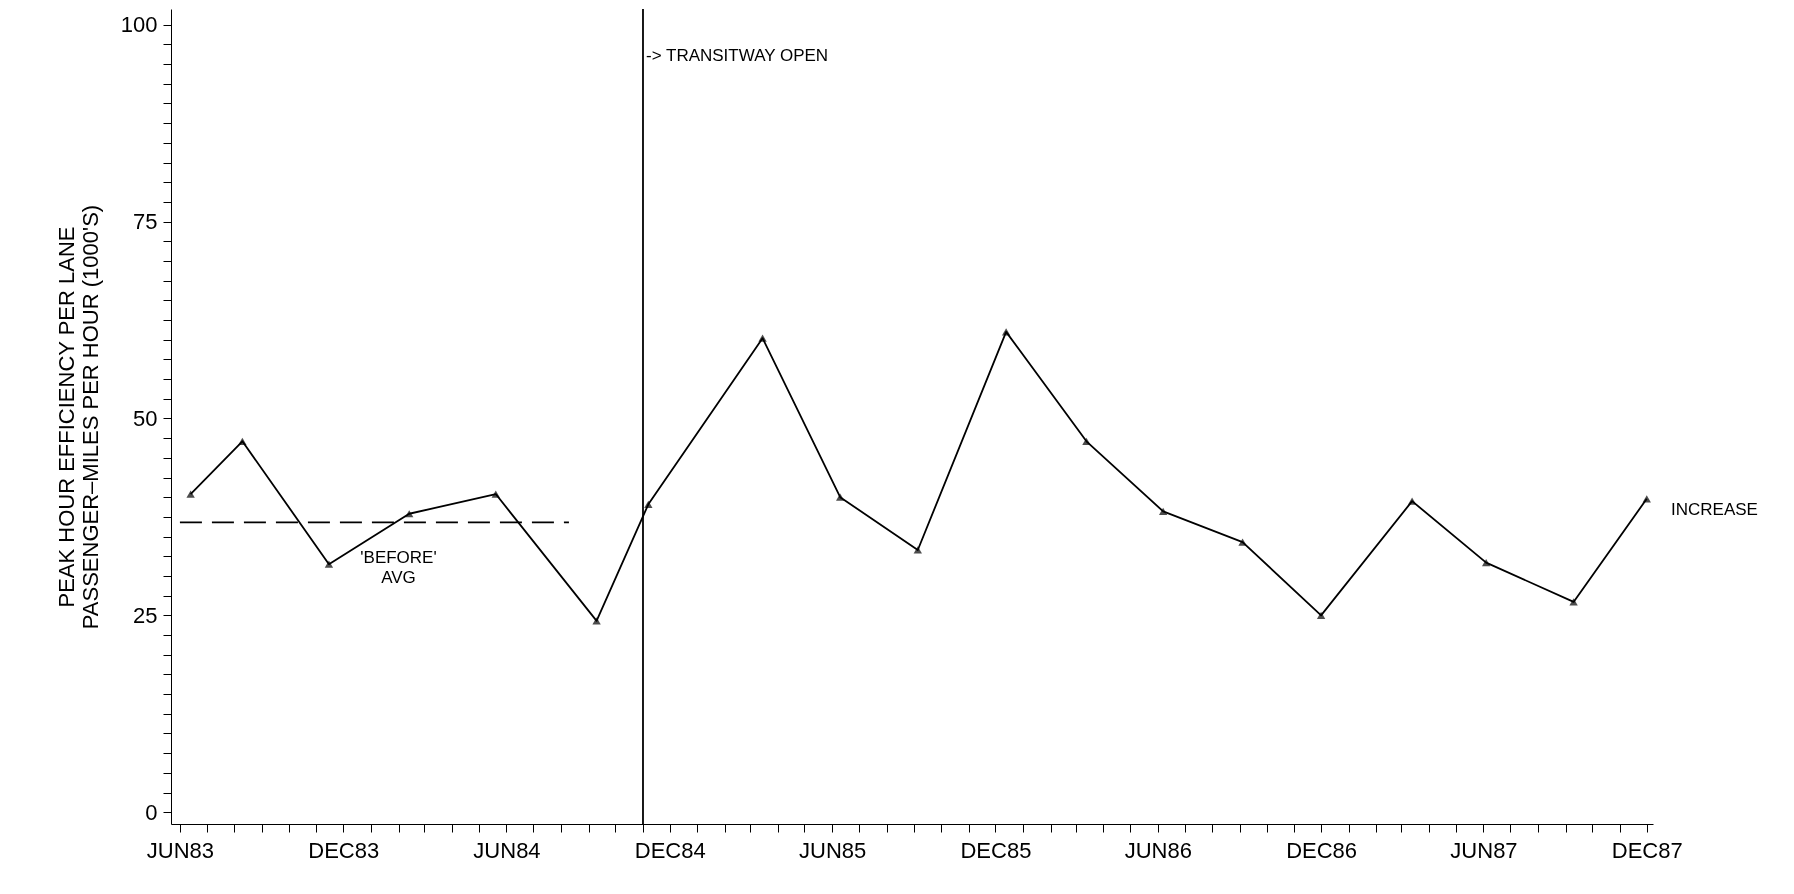 This screenshot has height=894, width=1794. Describe the element at coordinates (1647, 850) in the screenshot. I see `x-tick-label: DEC87` at that location.